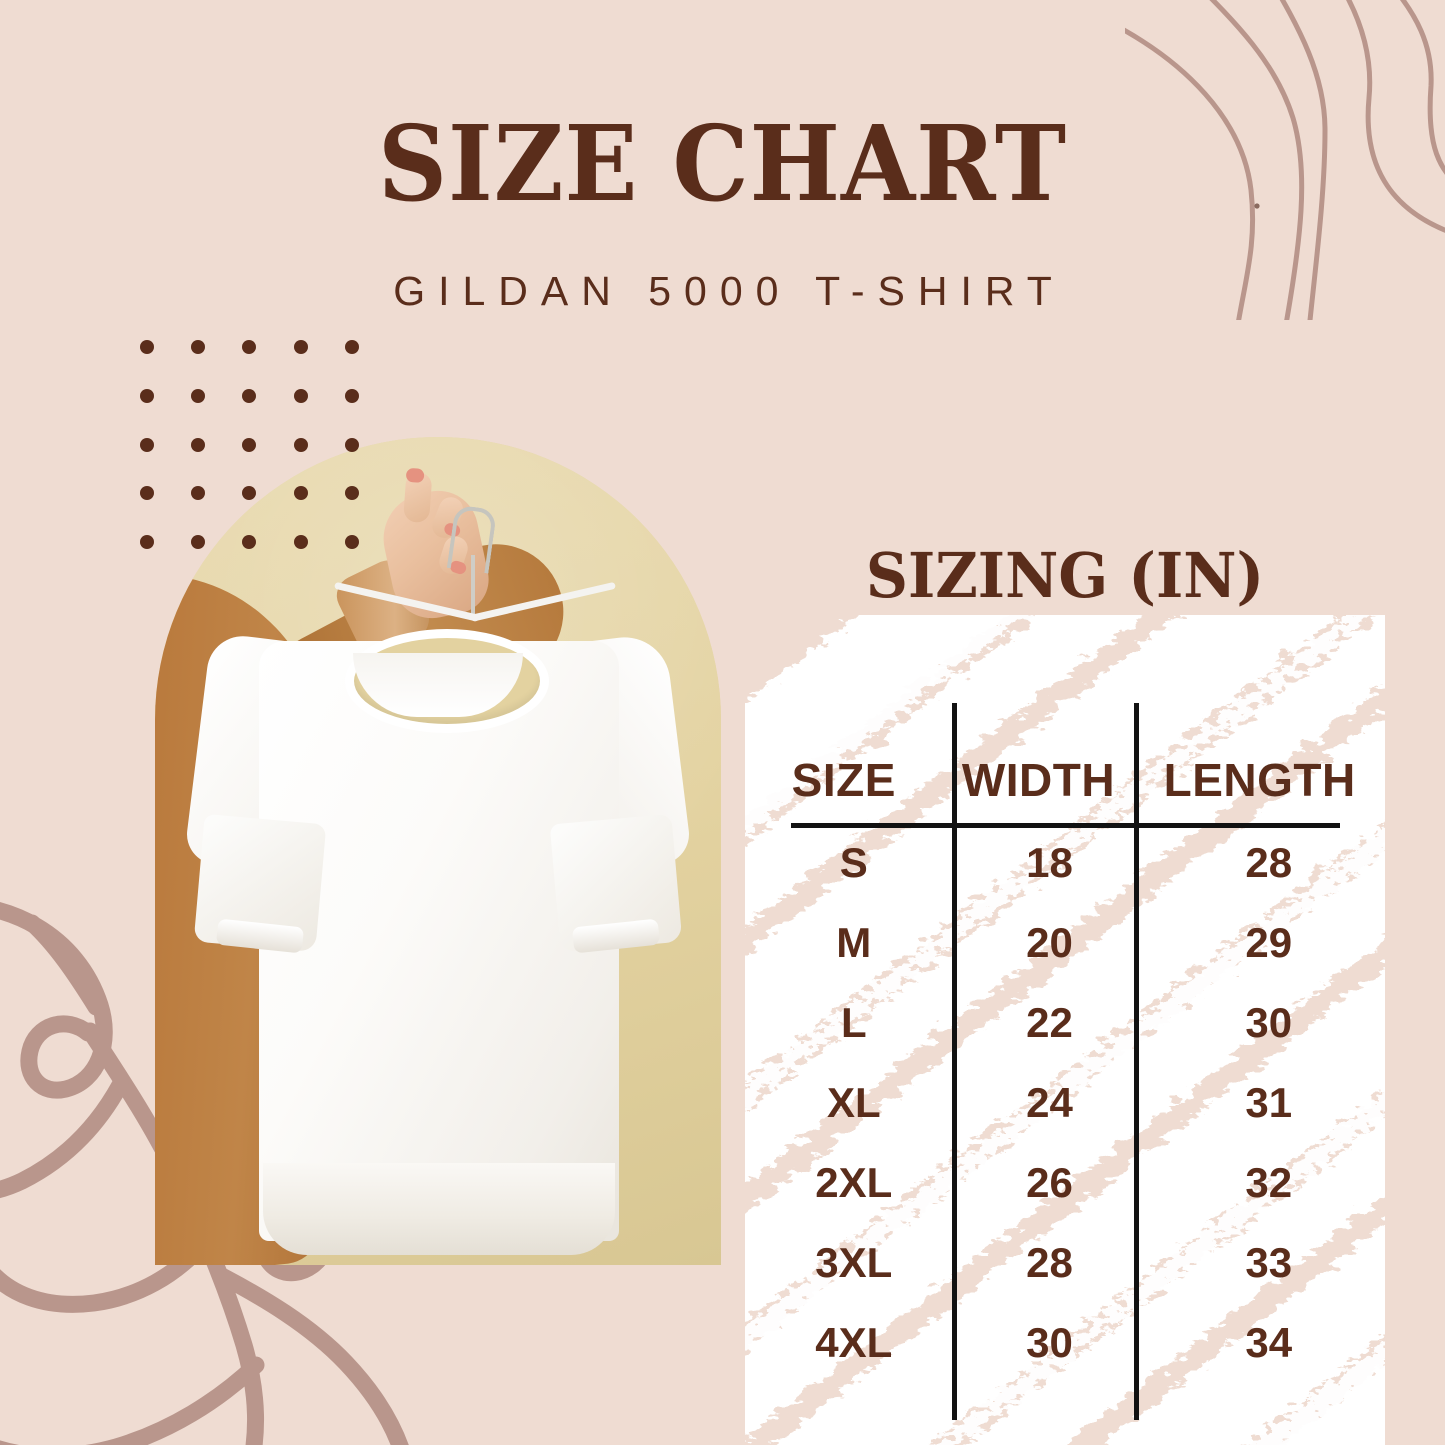 Image resolution: width=1445 pixels, height=1445 pixels. I want to click on cell-size: L, so click(853, 1022).